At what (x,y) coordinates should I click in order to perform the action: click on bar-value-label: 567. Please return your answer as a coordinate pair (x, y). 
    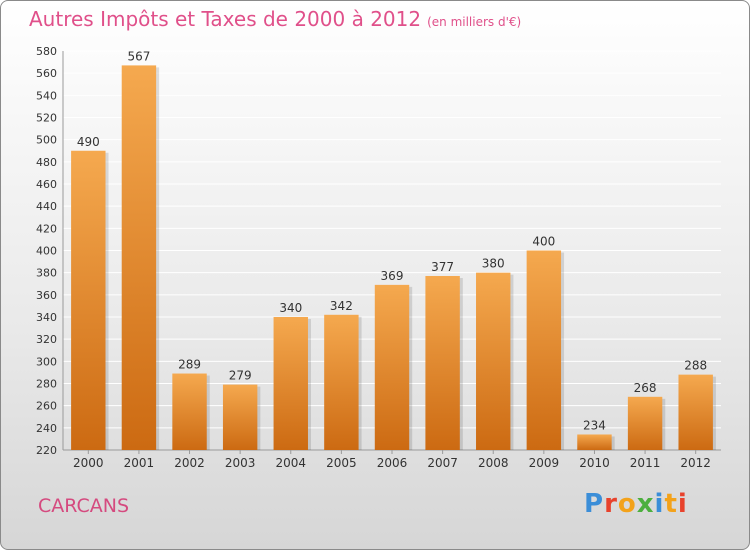
    Looking at the image, I should click on (138, 56).